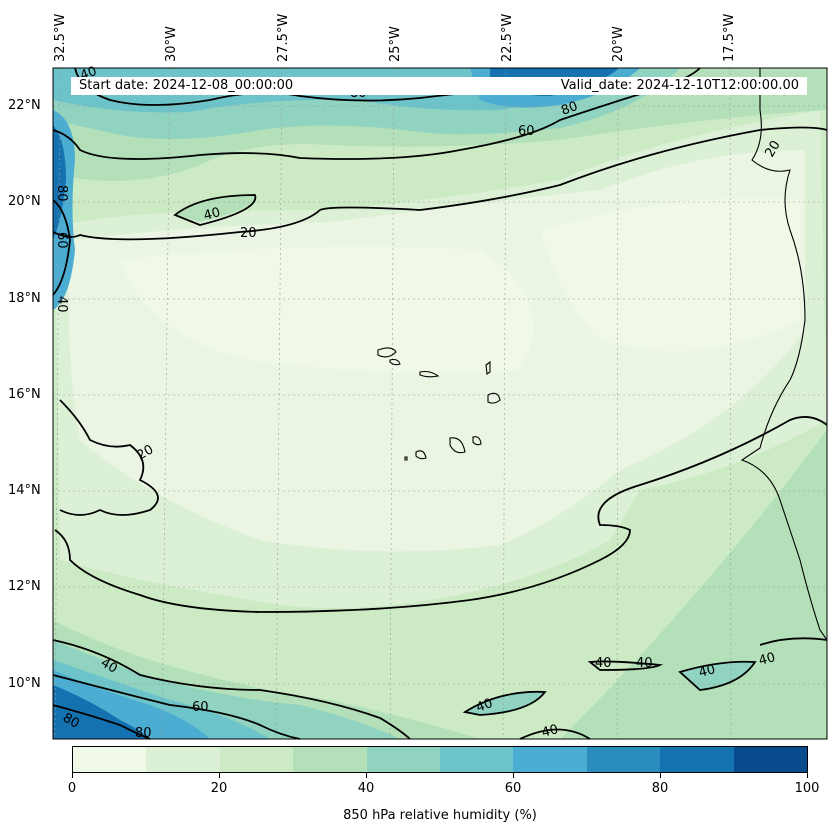  What do you see at coordinates (395, 44) in the screenshot?
I see `lon-label: 25°W` at bounding box center [395, 44].